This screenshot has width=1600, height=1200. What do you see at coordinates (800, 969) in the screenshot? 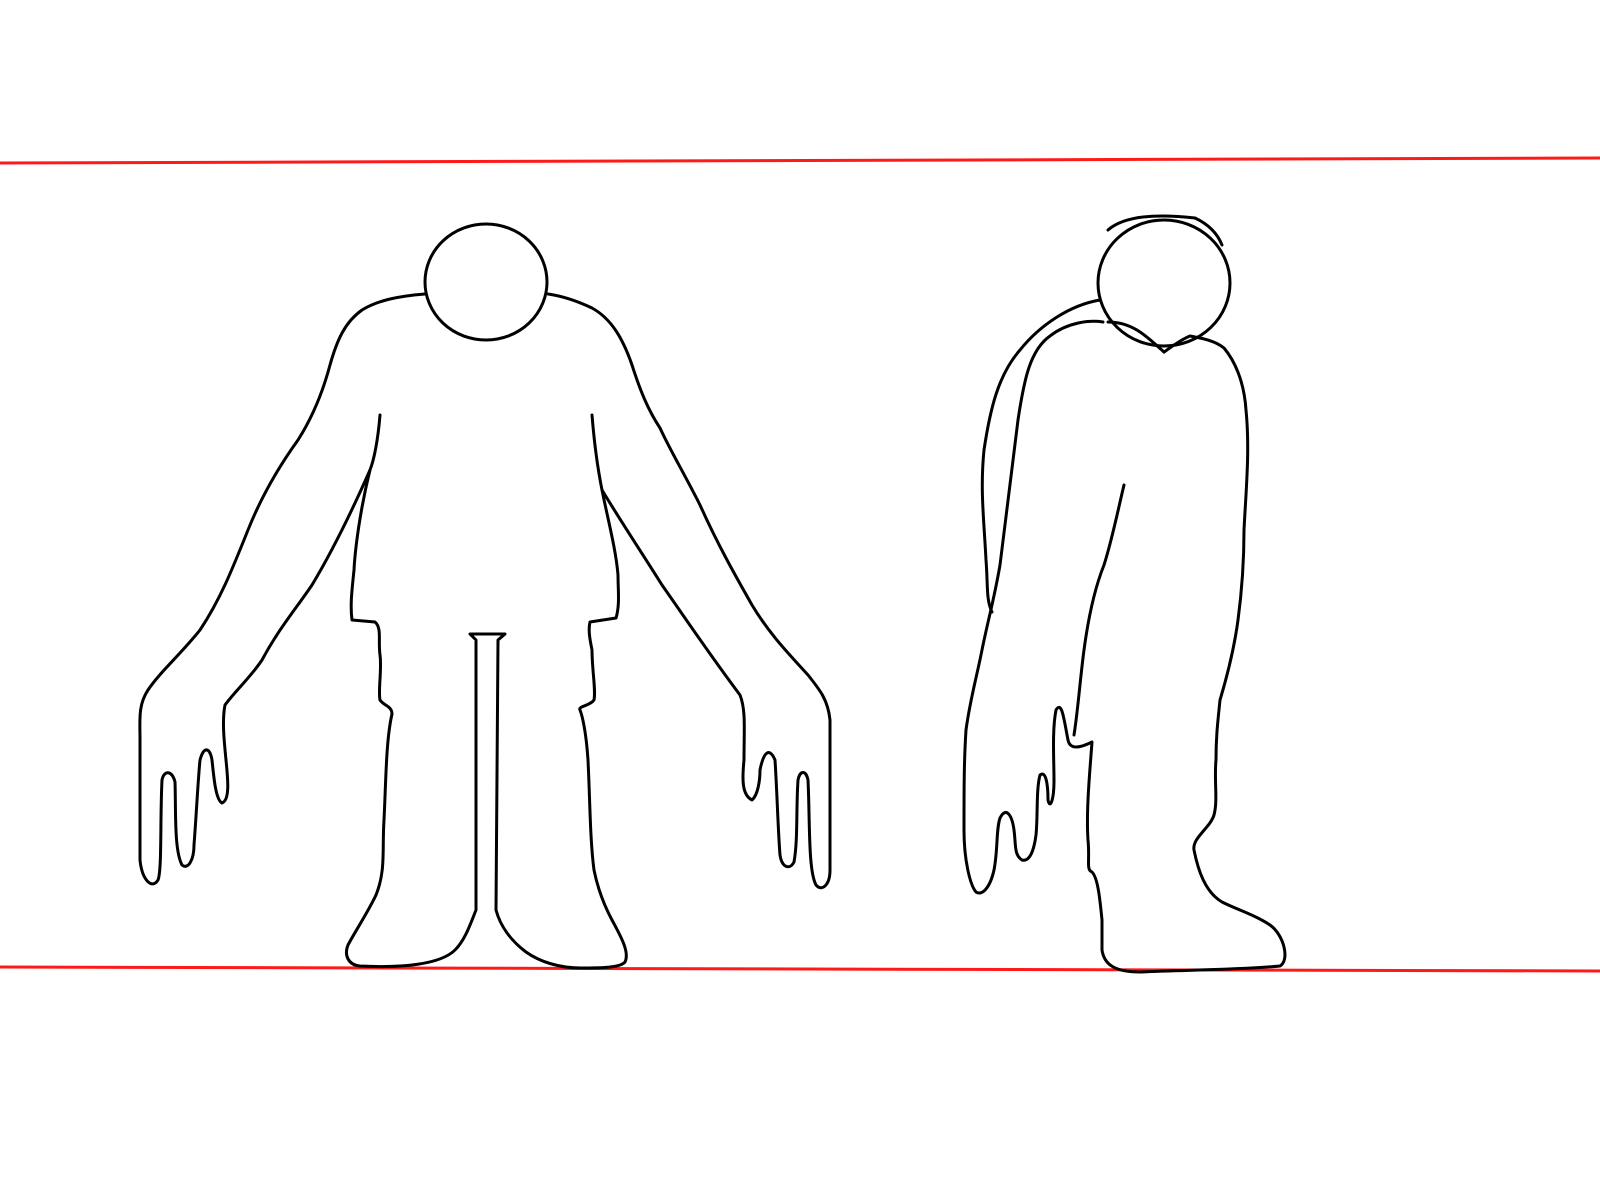
I see `bottom-guide-line` at bounding box center [800, 969].